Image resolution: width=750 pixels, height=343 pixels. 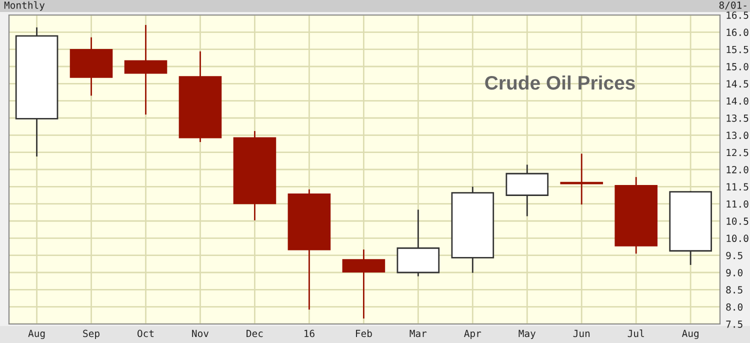 What do you see at coordinates (737, 50) in the screenshot?
I see `y-tick-label: 15.5` at bounding box center [737, 50].